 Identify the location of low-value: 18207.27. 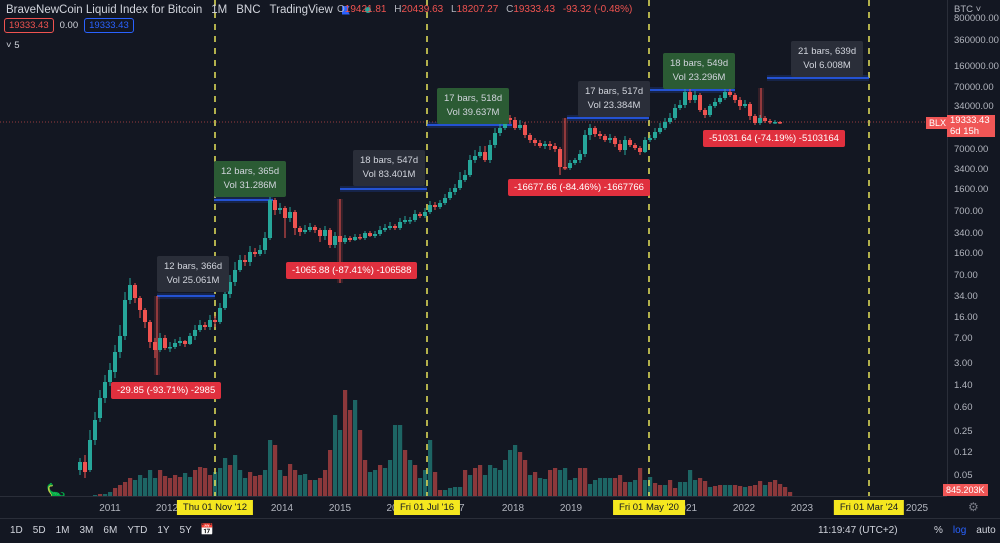
(477, 9).